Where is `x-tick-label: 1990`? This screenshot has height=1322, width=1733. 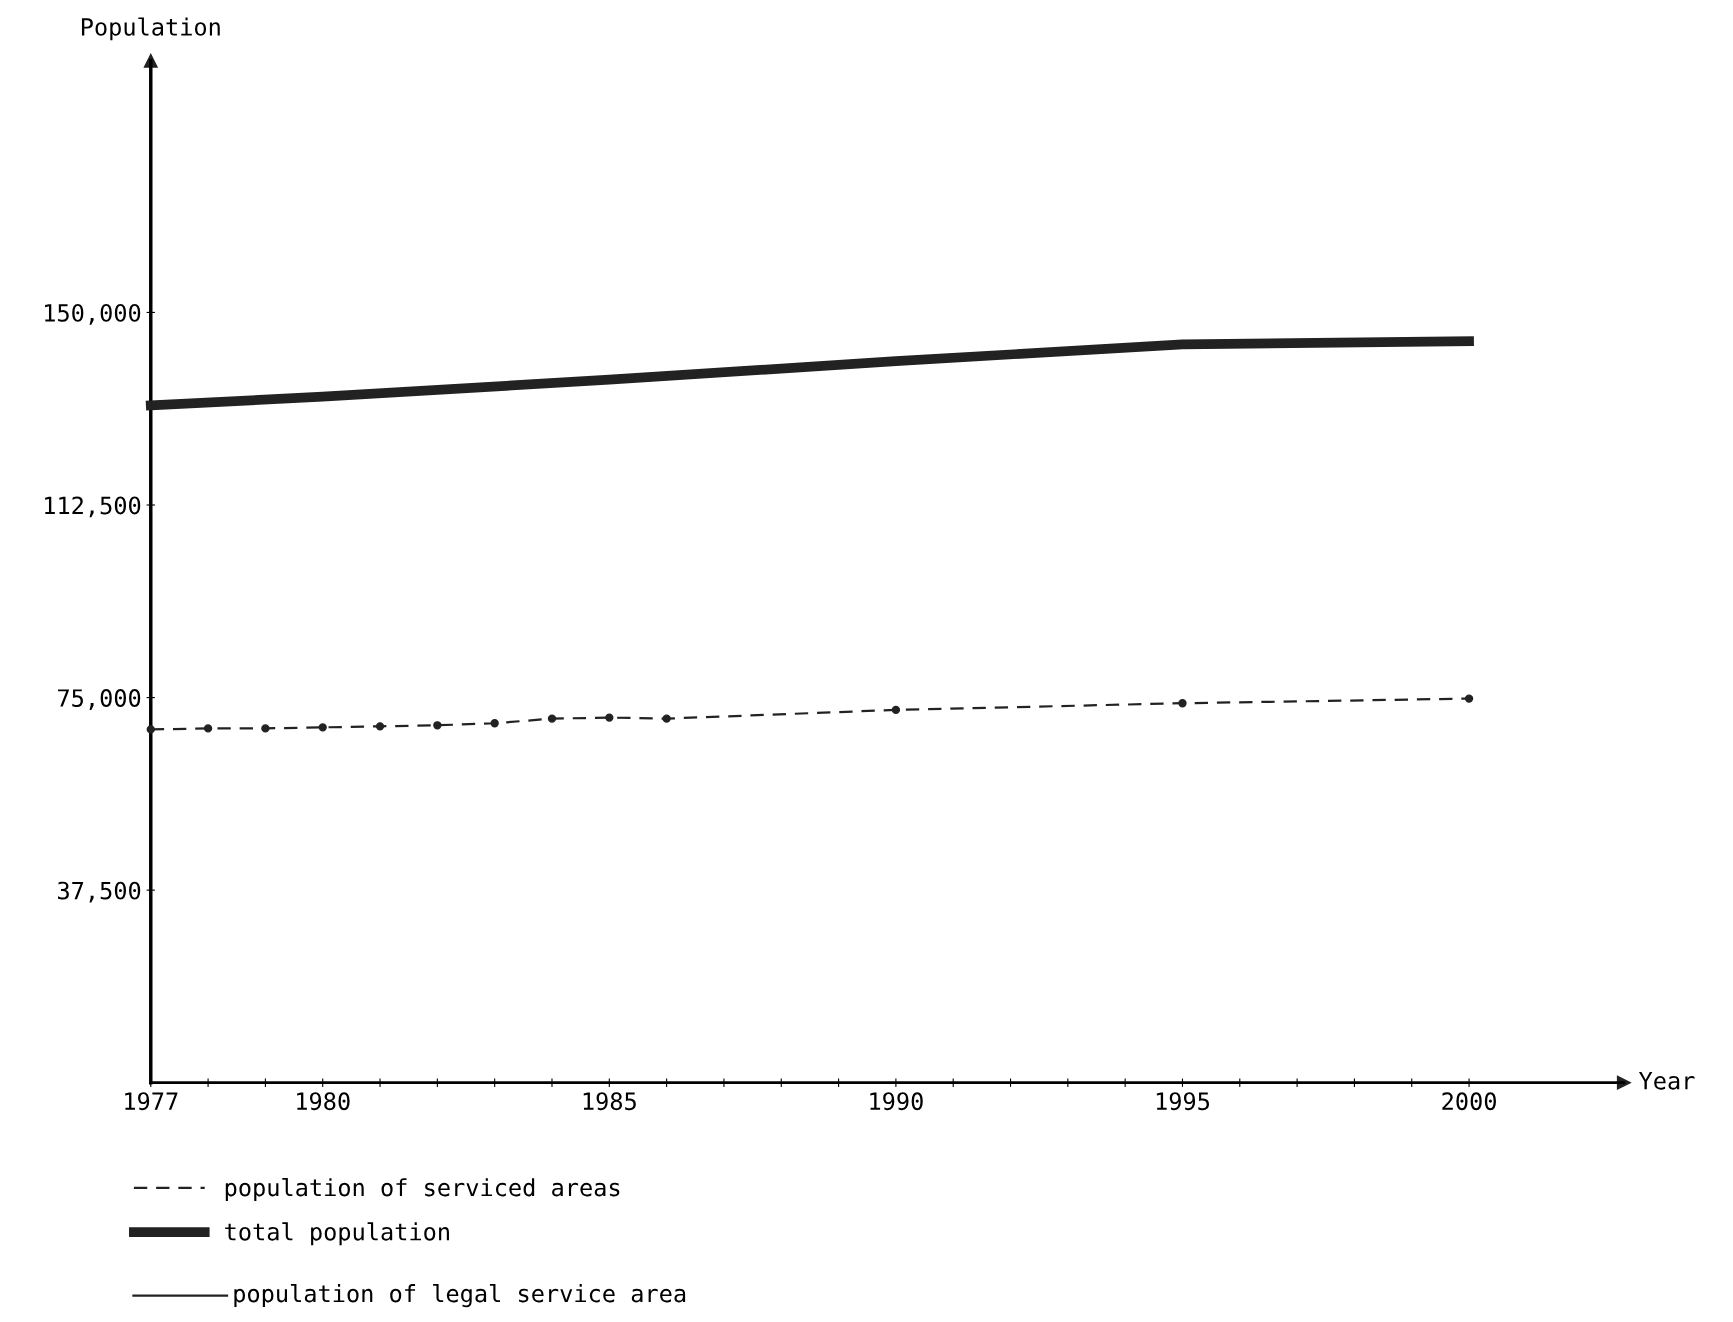 x-tick-label: 1990 is located at coordinates (896, 1101).